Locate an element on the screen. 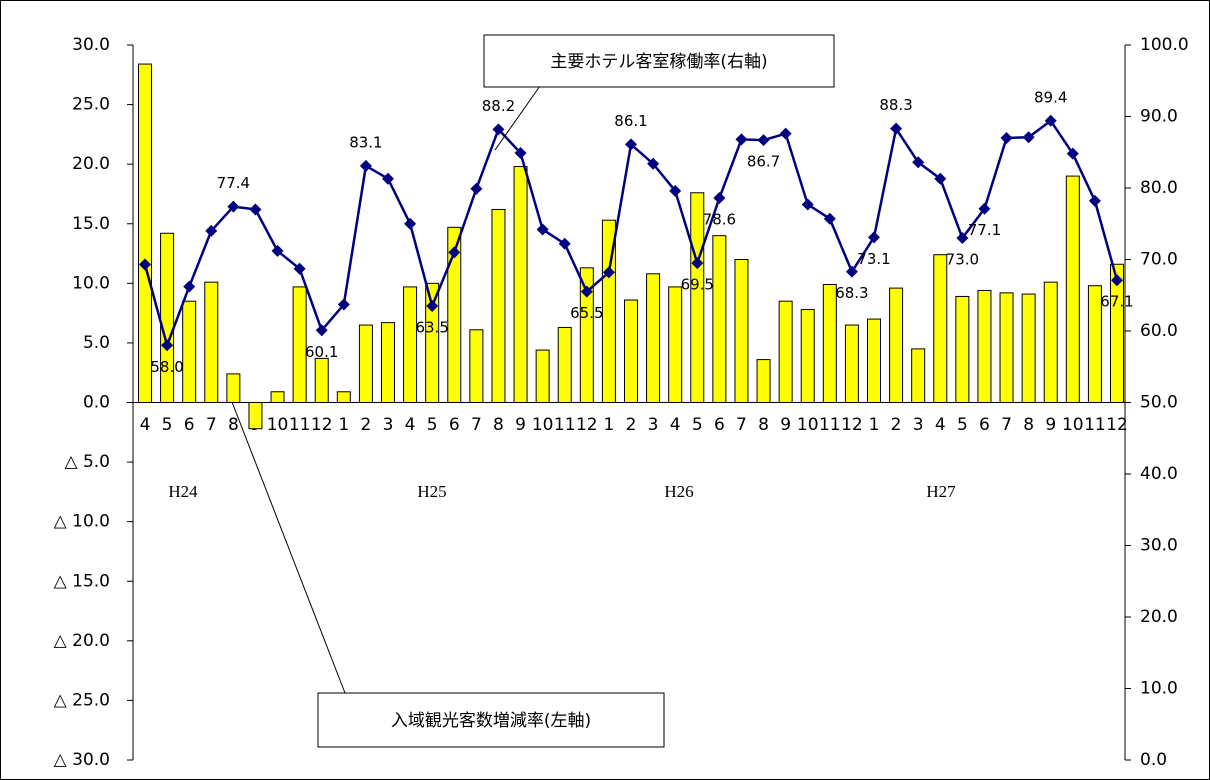 This screenshot has height=780, width=1210. x-tick-label: 3 is located at coordinates (918, 425).